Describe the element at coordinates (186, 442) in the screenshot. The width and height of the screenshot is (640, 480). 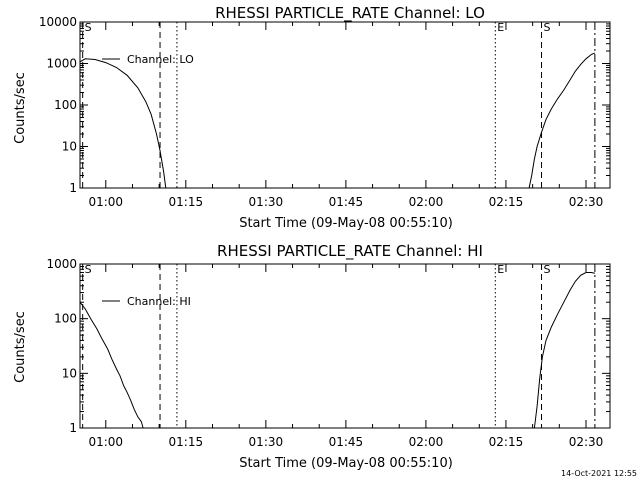
I see `hi-x-tick-label: 01:15` at that location.